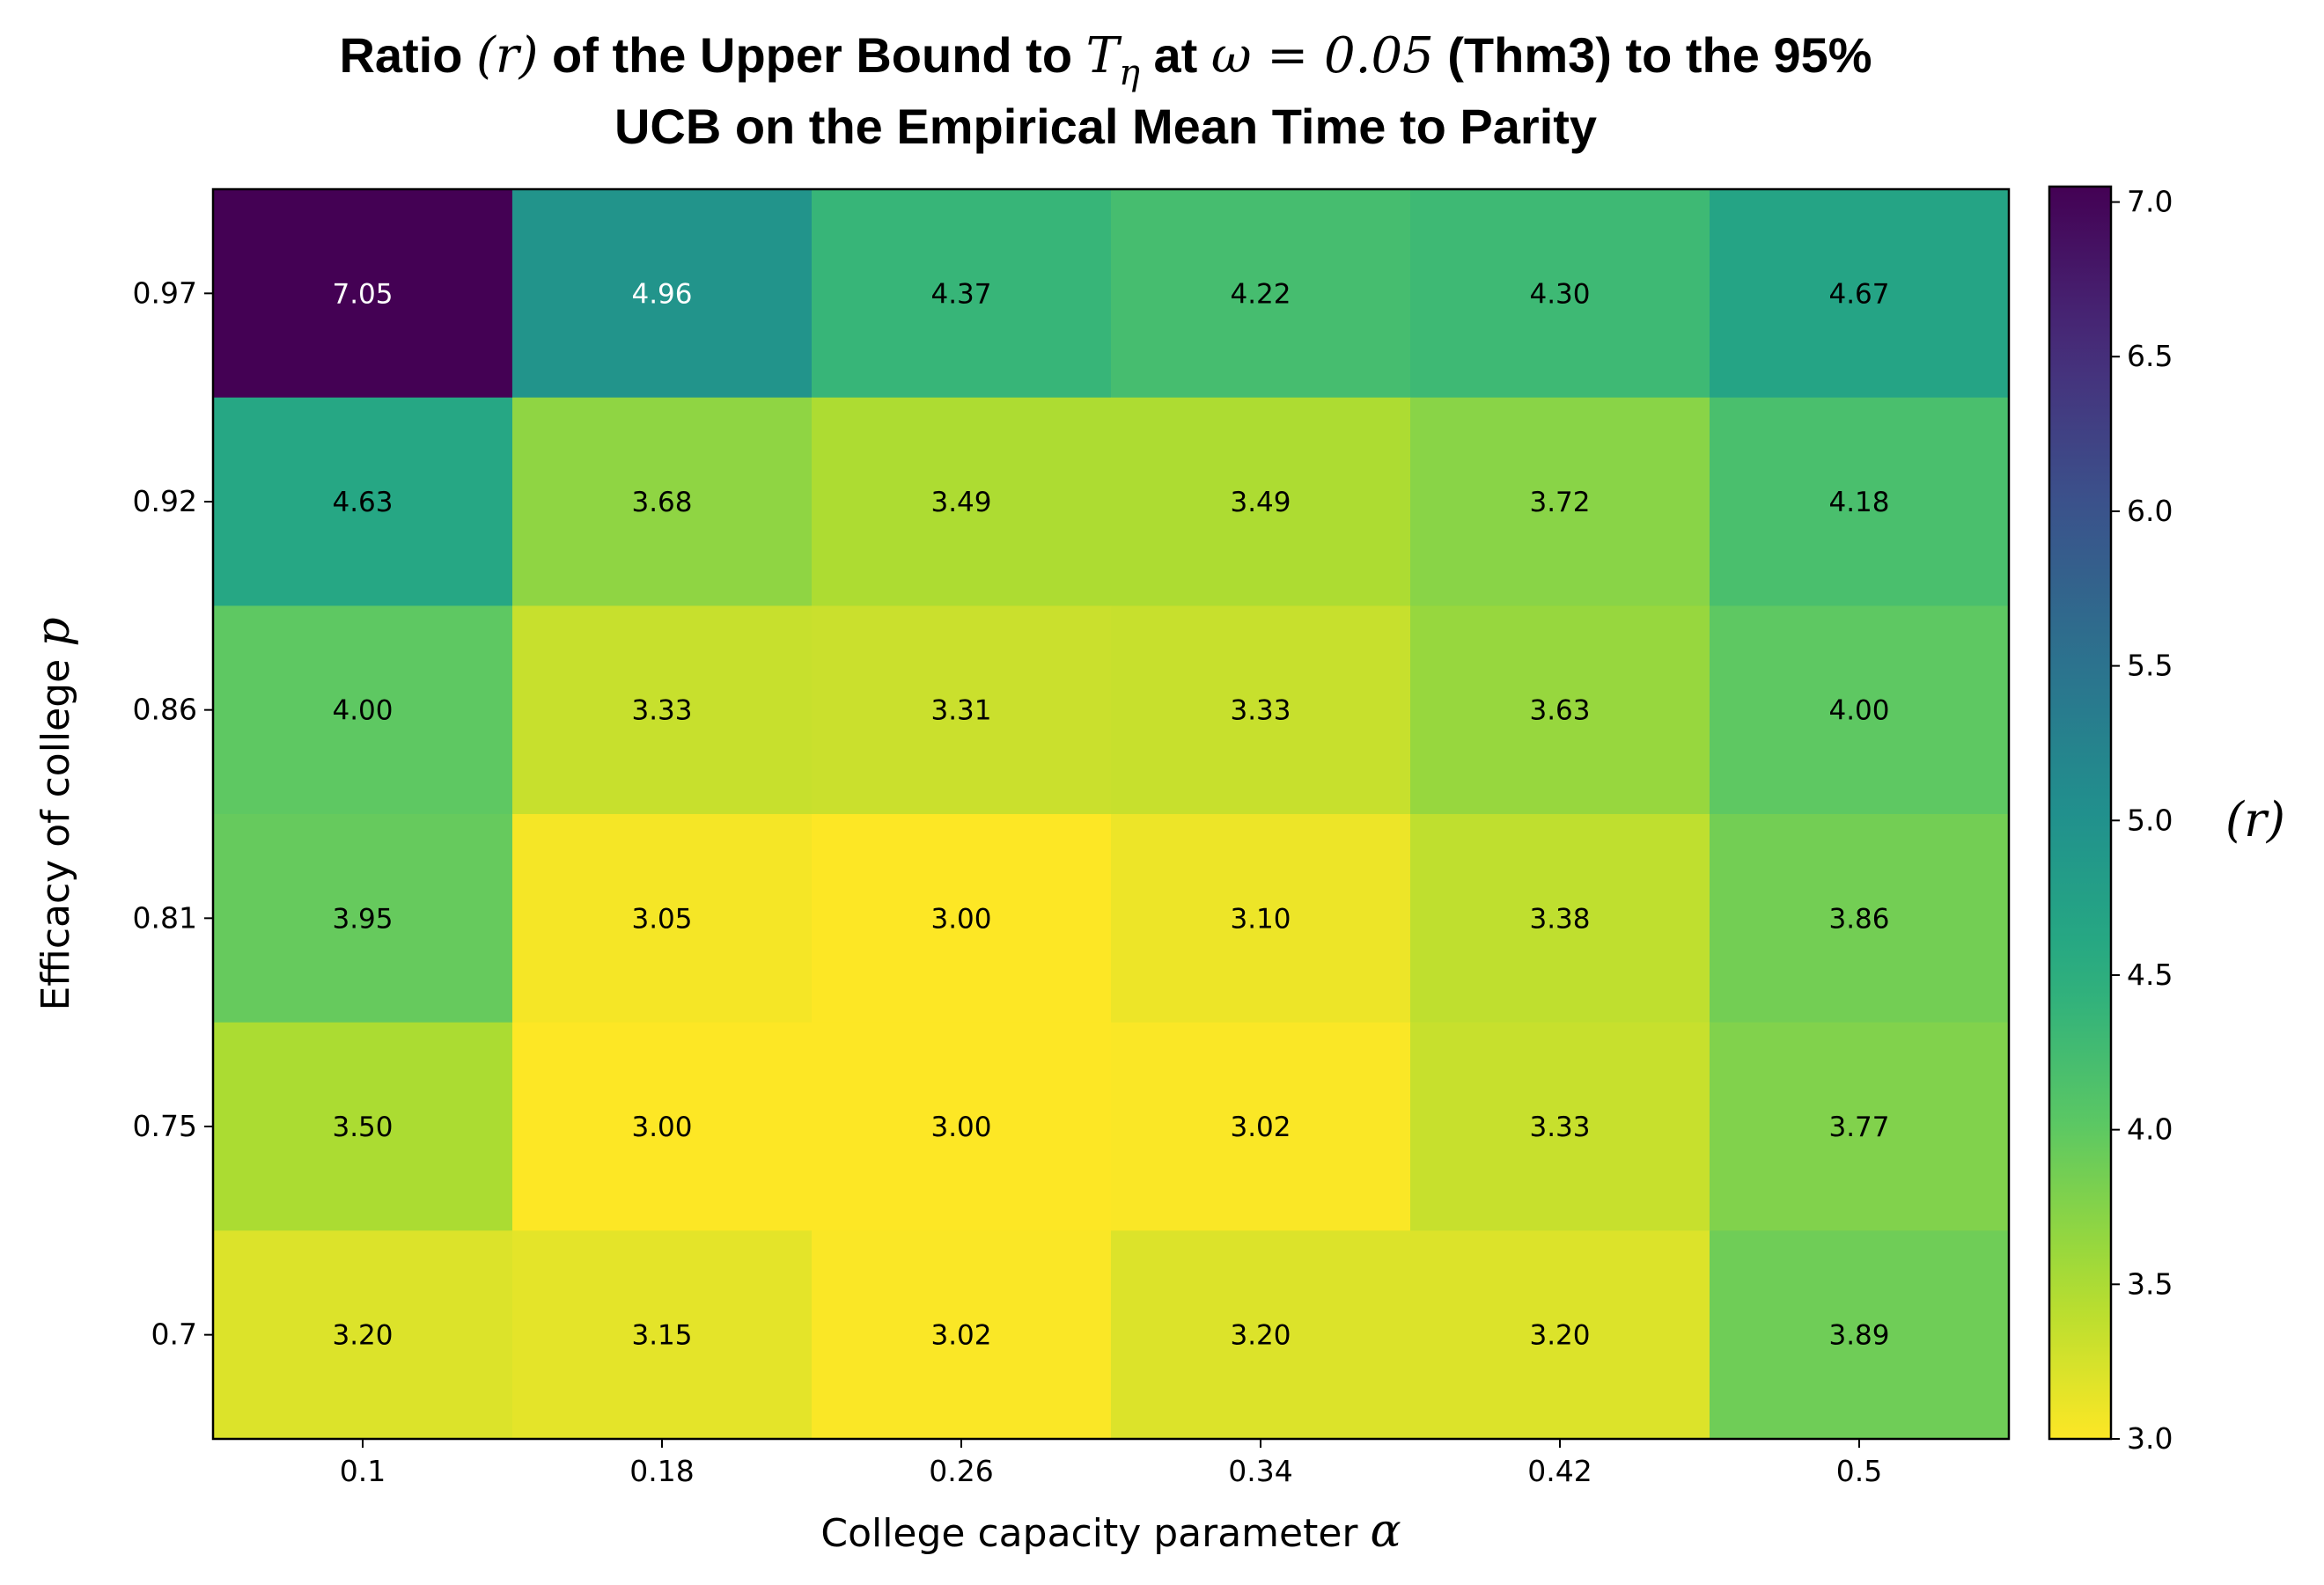 The image size is (2324, 1585). I want to click on heatmap-cell-label: 3.15, so click(661, 1336).